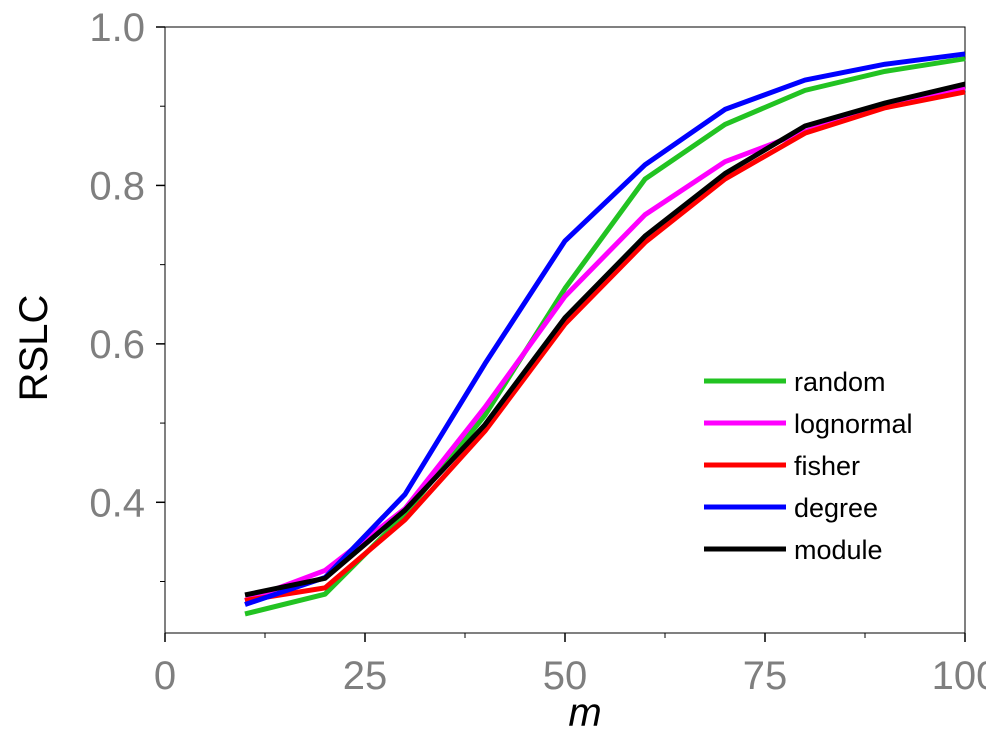 Image resolution: width=986 pixels, height=736 pixels. I want to click on legend-label-random: random, so click(840, 382).